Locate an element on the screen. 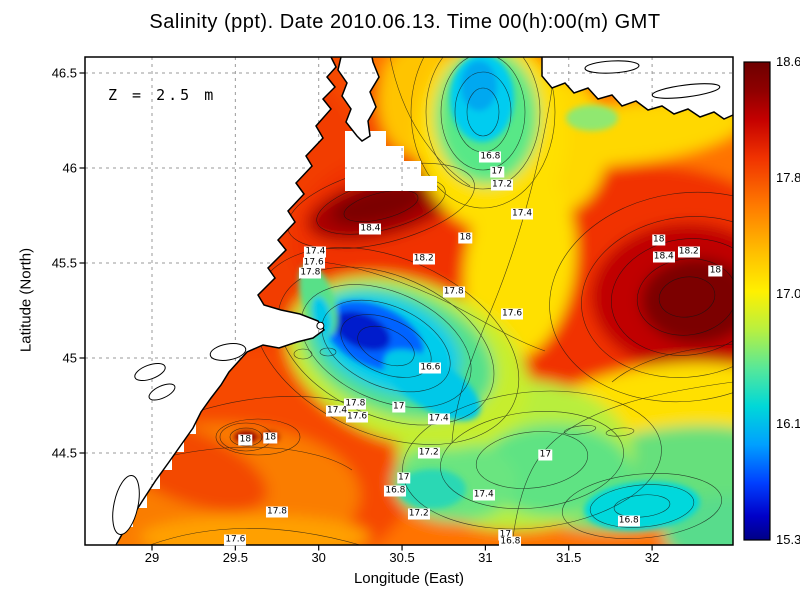 This screenshot has height=600, width=800. colorbar-tick-labels: 18.6 17.8 17.0 16.1 15.3 is located at coordinates (788, 300).